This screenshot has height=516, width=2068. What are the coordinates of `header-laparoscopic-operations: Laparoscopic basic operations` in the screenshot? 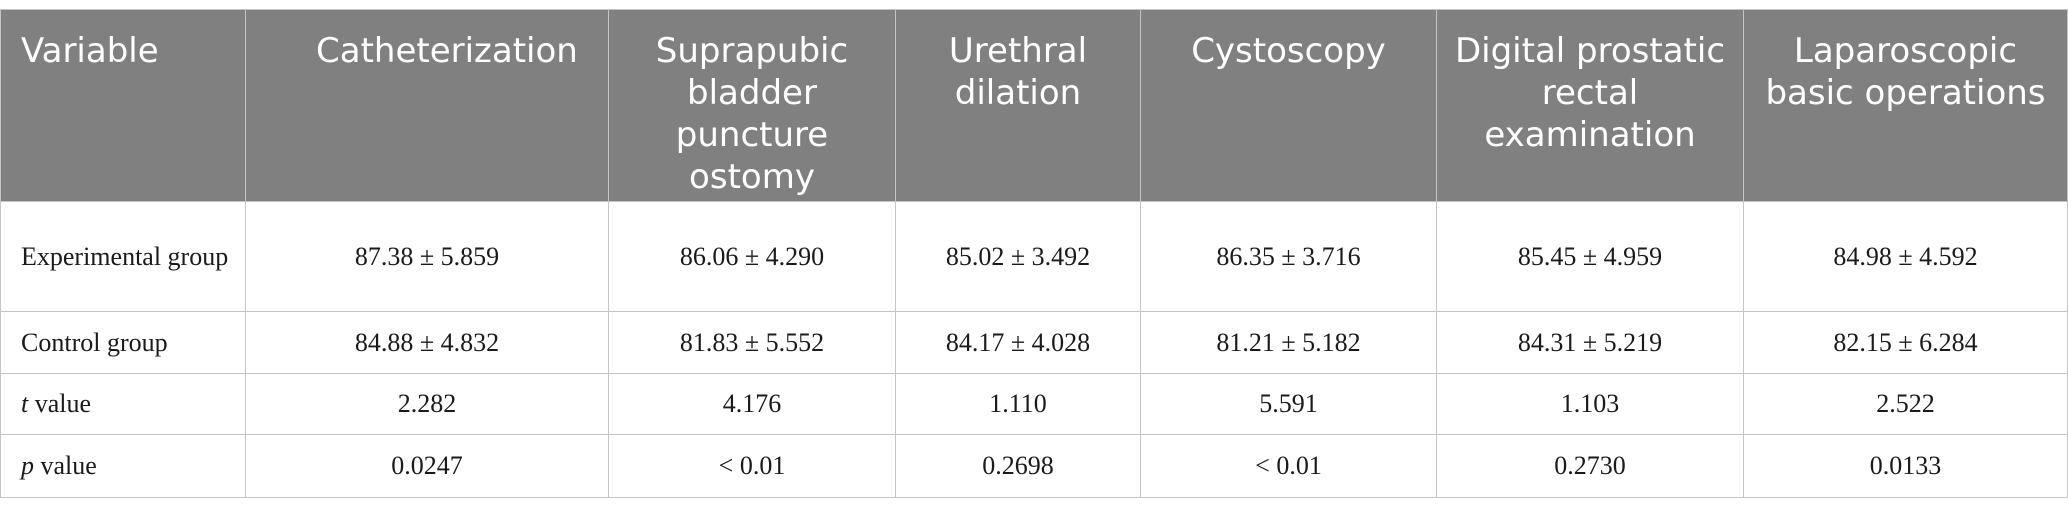 It's located at (1905, 105).